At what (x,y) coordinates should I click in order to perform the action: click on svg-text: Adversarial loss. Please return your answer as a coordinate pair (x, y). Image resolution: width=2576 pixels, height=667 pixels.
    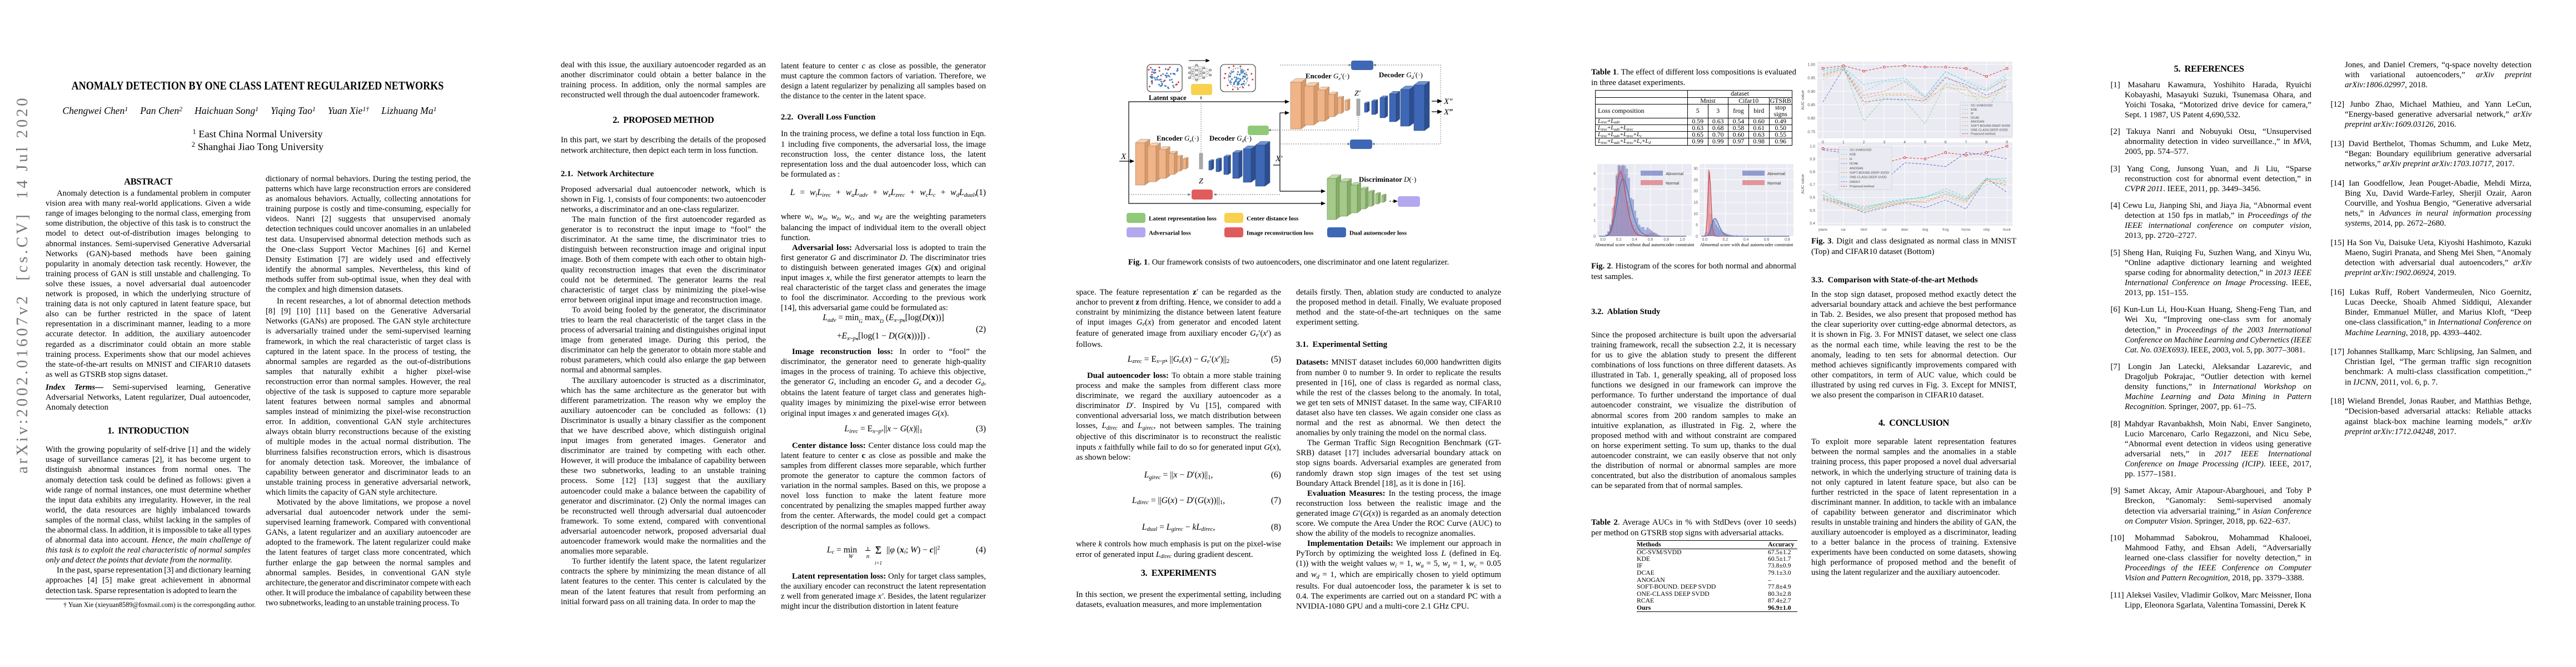
    Looking at the image, I should click on (1170, 233).